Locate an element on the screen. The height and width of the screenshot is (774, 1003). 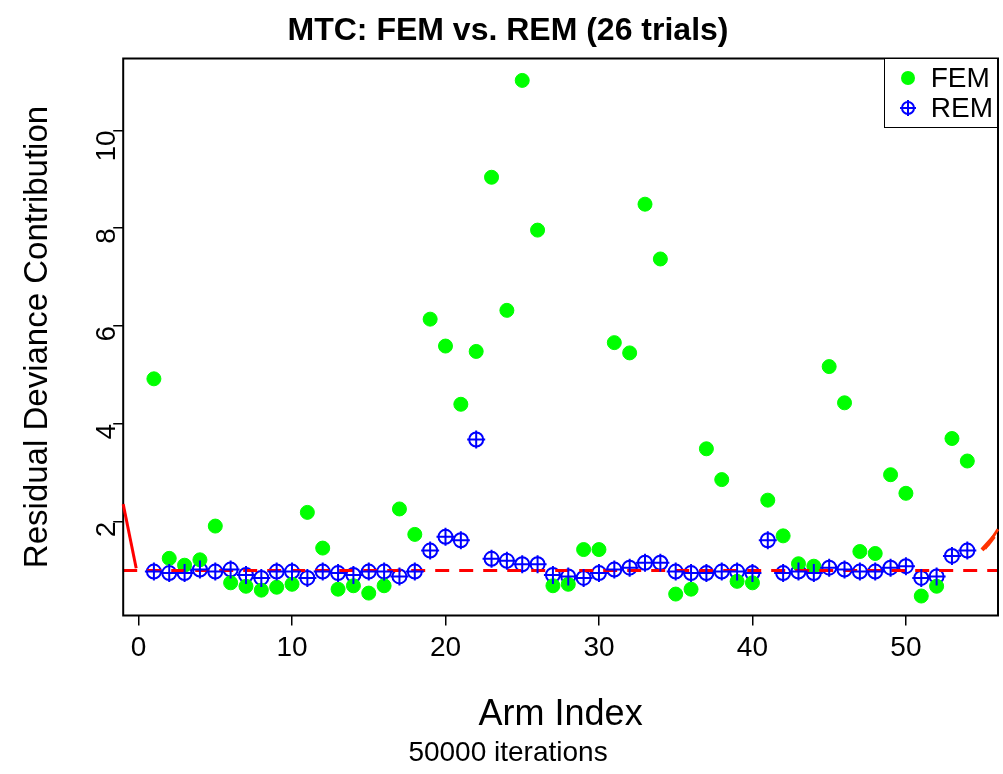
x-tick-label: 0 is located at coordinates (138, 647).